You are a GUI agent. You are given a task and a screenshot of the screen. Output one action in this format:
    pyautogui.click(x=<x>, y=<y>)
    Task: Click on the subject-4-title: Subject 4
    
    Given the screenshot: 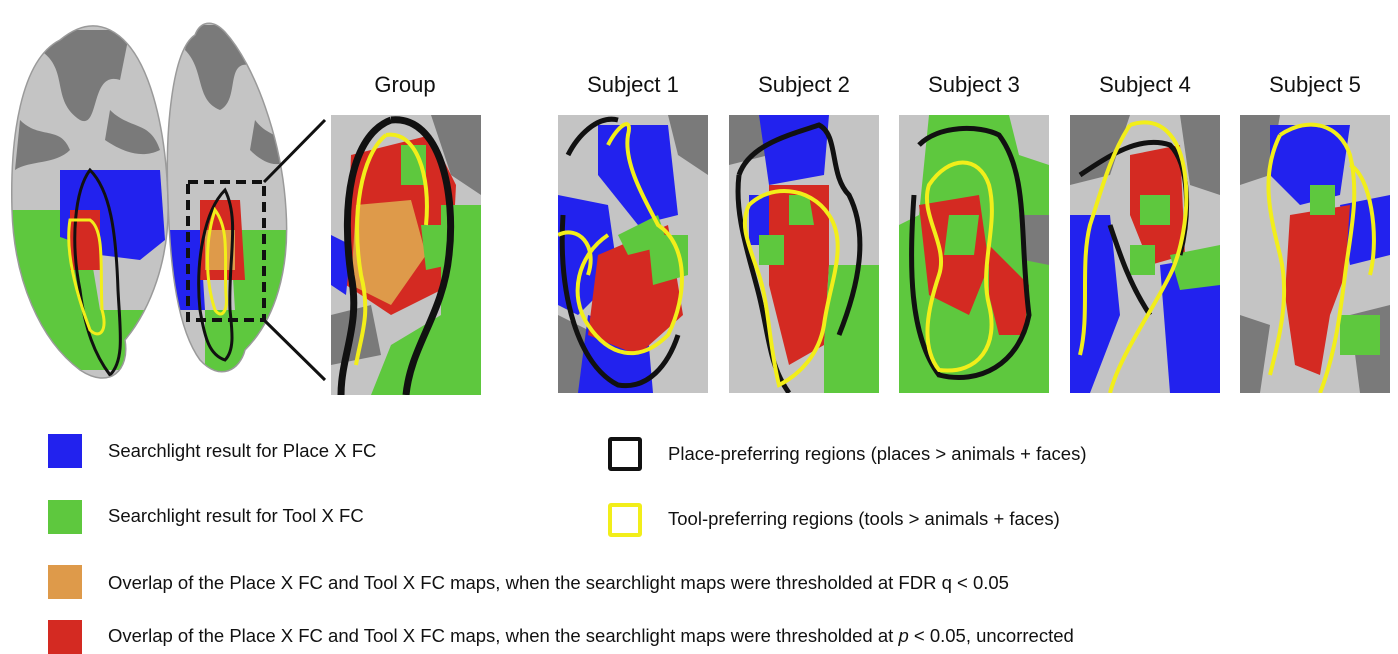 What is the action you would take?
    pyautogui.click(x=1145, y=84)
    